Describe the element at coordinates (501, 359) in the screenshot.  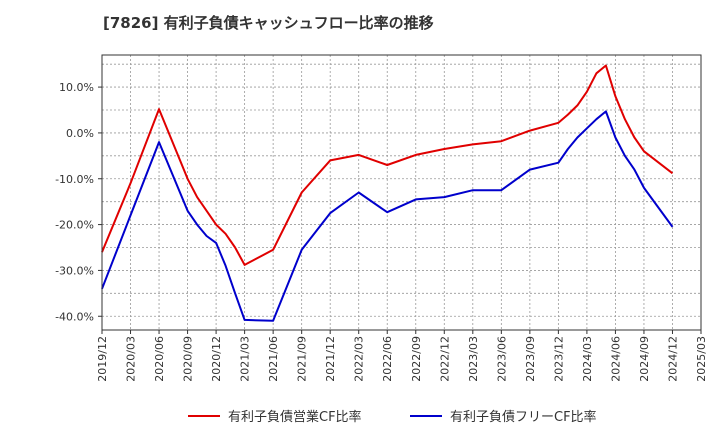
I see `x-tick-label: 2023/06` at that location.